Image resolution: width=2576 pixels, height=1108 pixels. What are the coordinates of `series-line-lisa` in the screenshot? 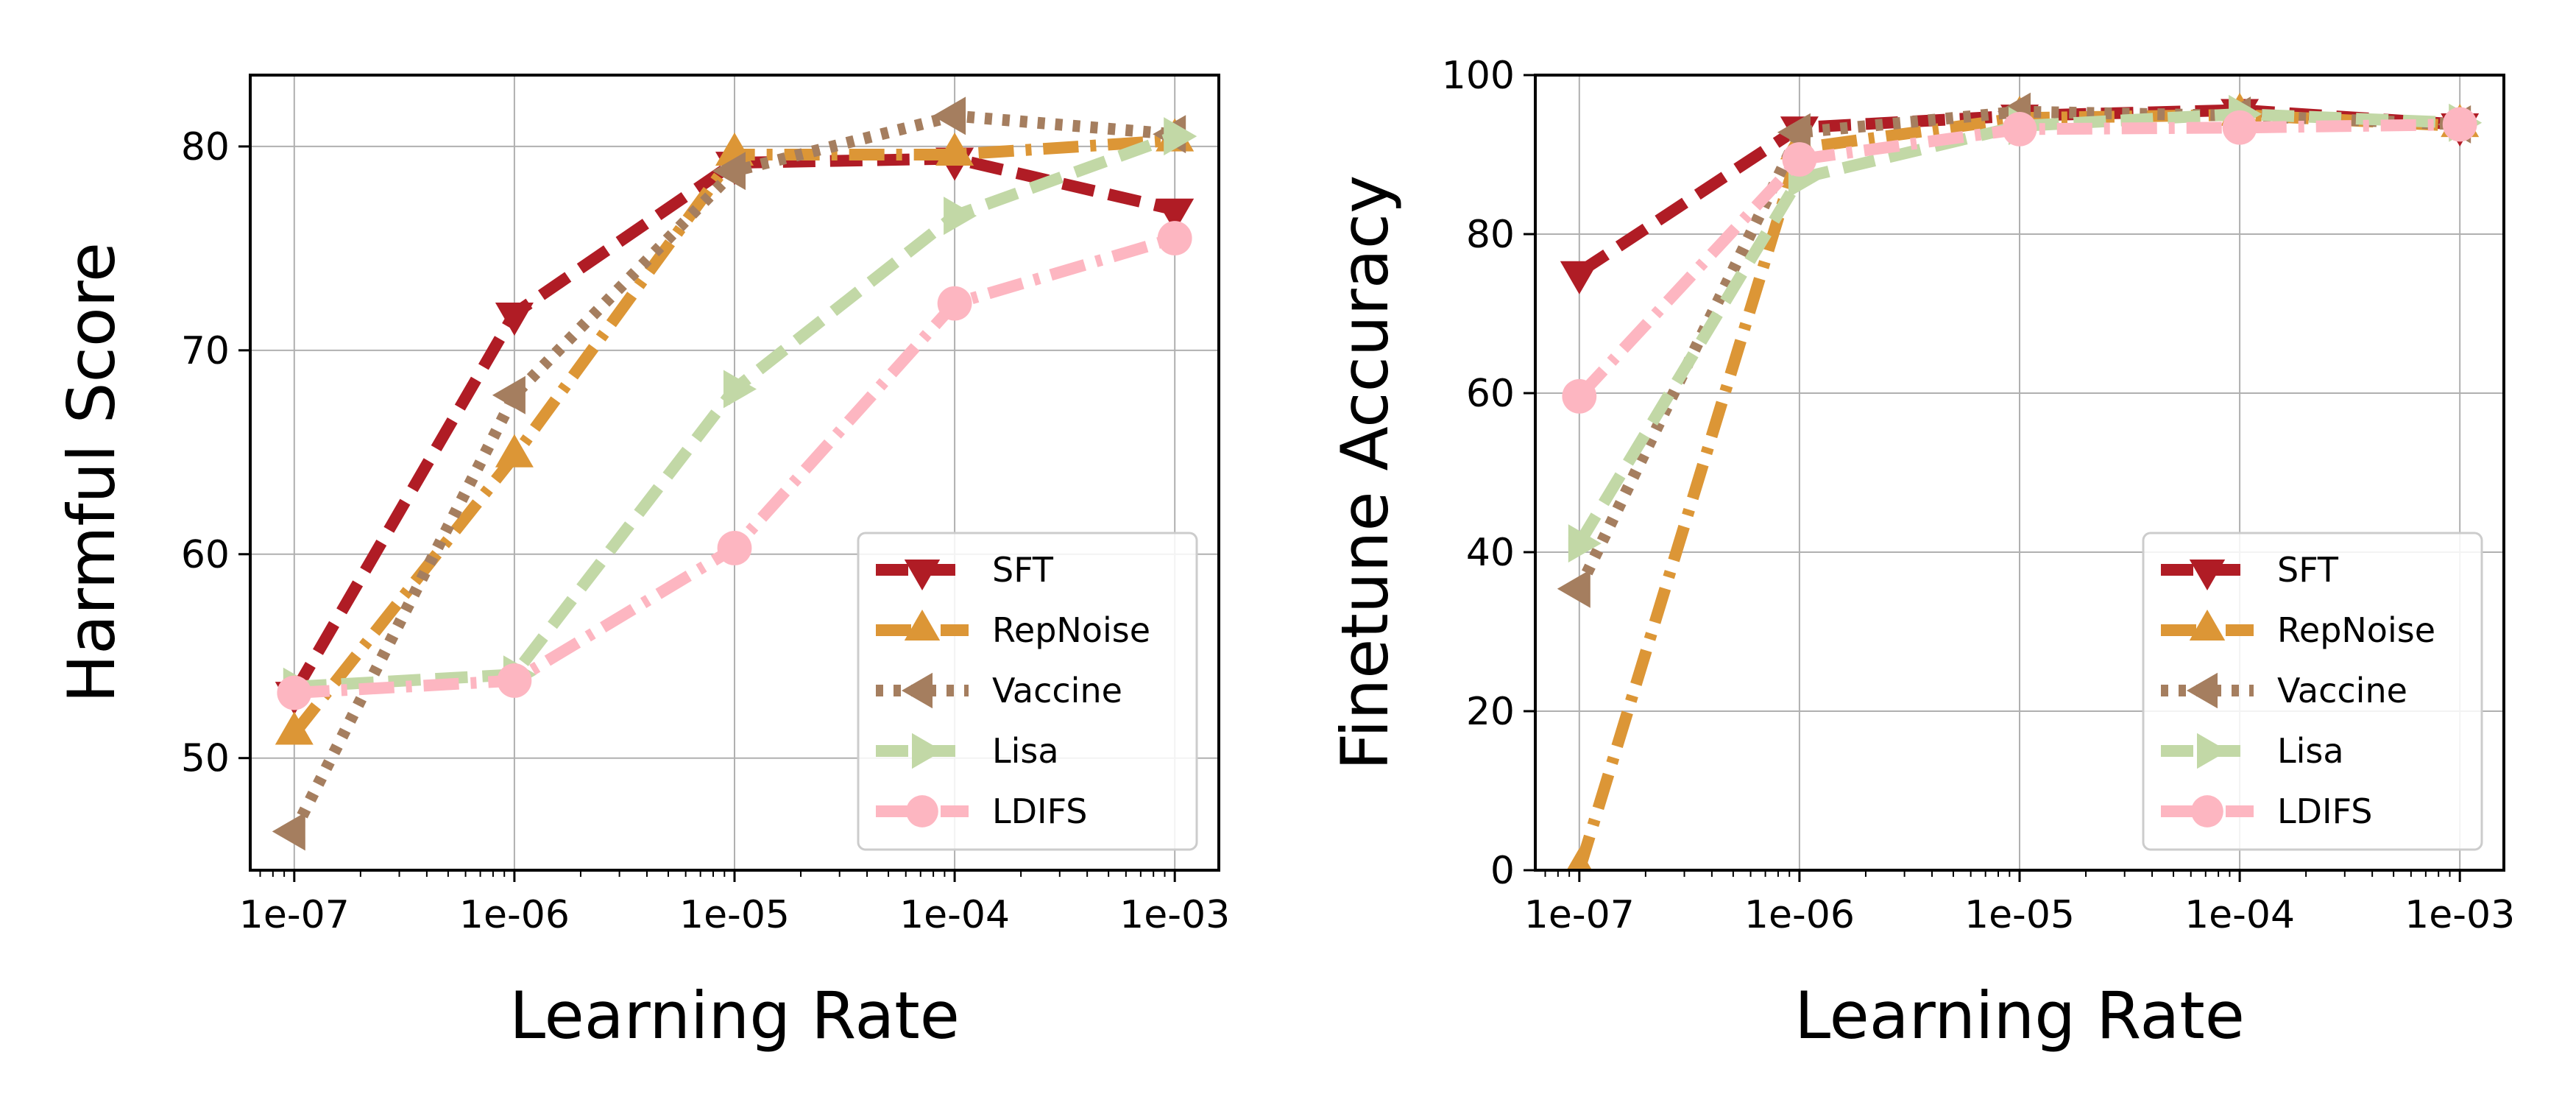 It's located at (2017, 327).